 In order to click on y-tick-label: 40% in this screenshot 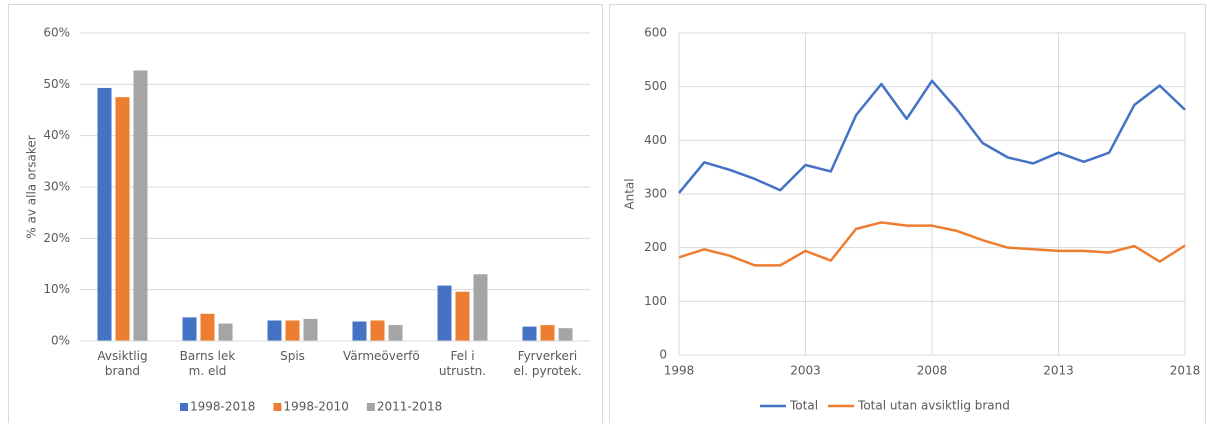, I will do `click(56, 135)`.